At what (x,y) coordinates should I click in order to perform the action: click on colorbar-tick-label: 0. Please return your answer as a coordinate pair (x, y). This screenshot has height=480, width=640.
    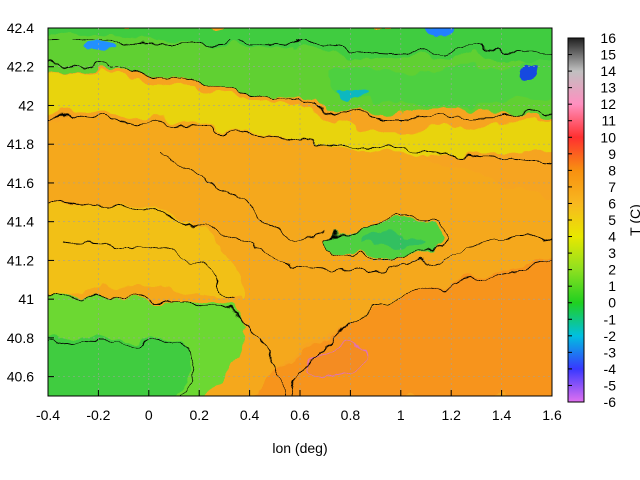
    Looking at the image, I should click on (612, 303).